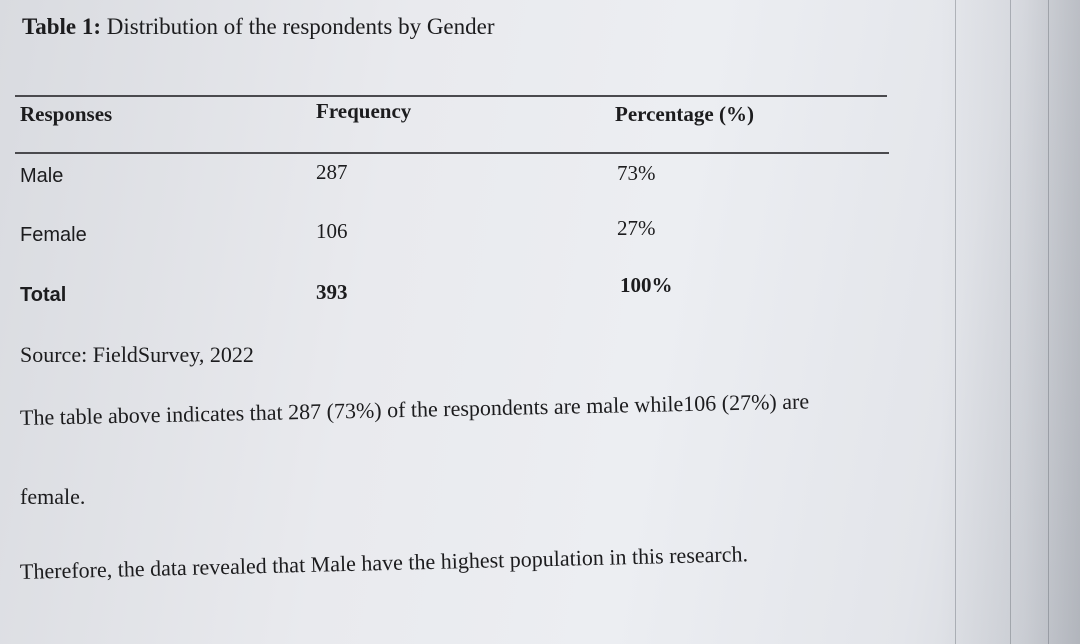  What do you see at coordinates (42, 176) in the screenshot?
I see `row-male-response: Male` at bounding box center [42, 176].